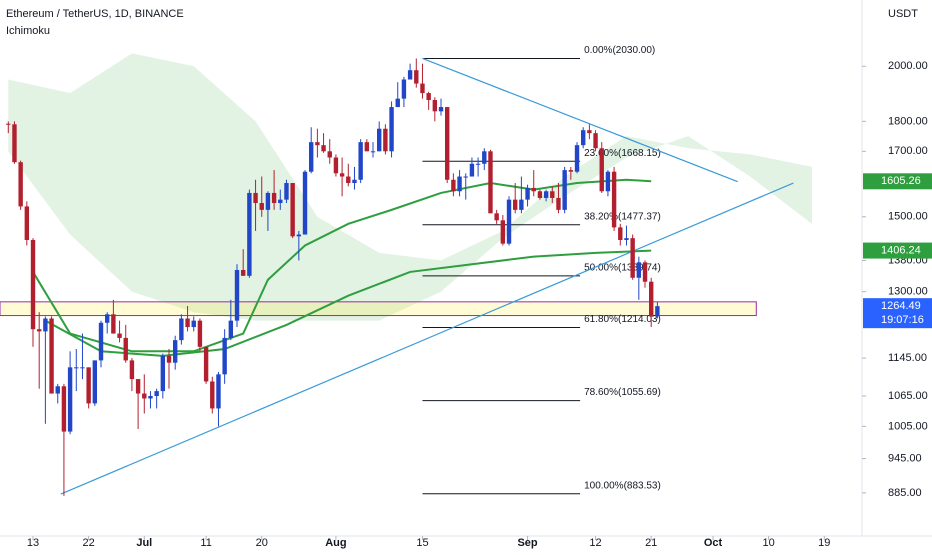  Describe the element at coordinates (89, 543) in the screenshot. I see `x-tick-label: 22` at that location.